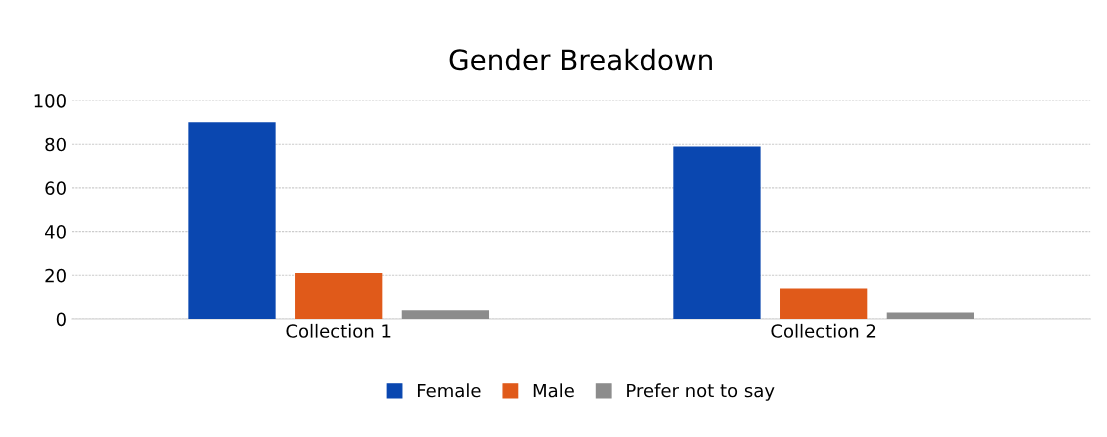 The image size is (1107, 437). Describe the element at coordinates (55, 275) in the screenshot. I see `y-tick-label: 20` at that location.